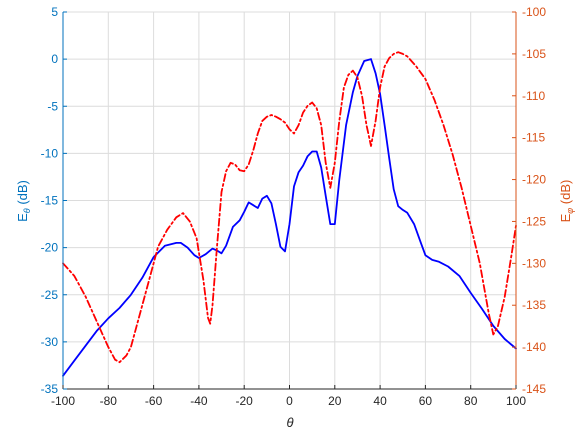 The width and height of the screenshot is (584, 435). What do you see at coordinates (533, 138) in the screenshot?
I see `right-y-tick-label: -115` at bounding box center [533, 138].